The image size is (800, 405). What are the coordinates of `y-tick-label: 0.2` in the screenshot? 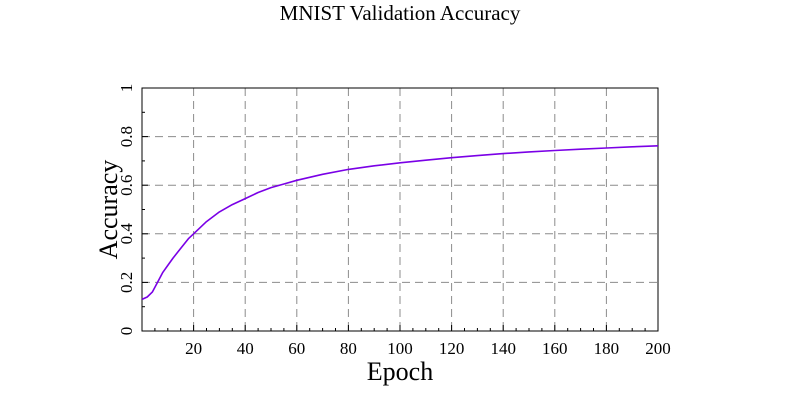 It's located at (126, 282).